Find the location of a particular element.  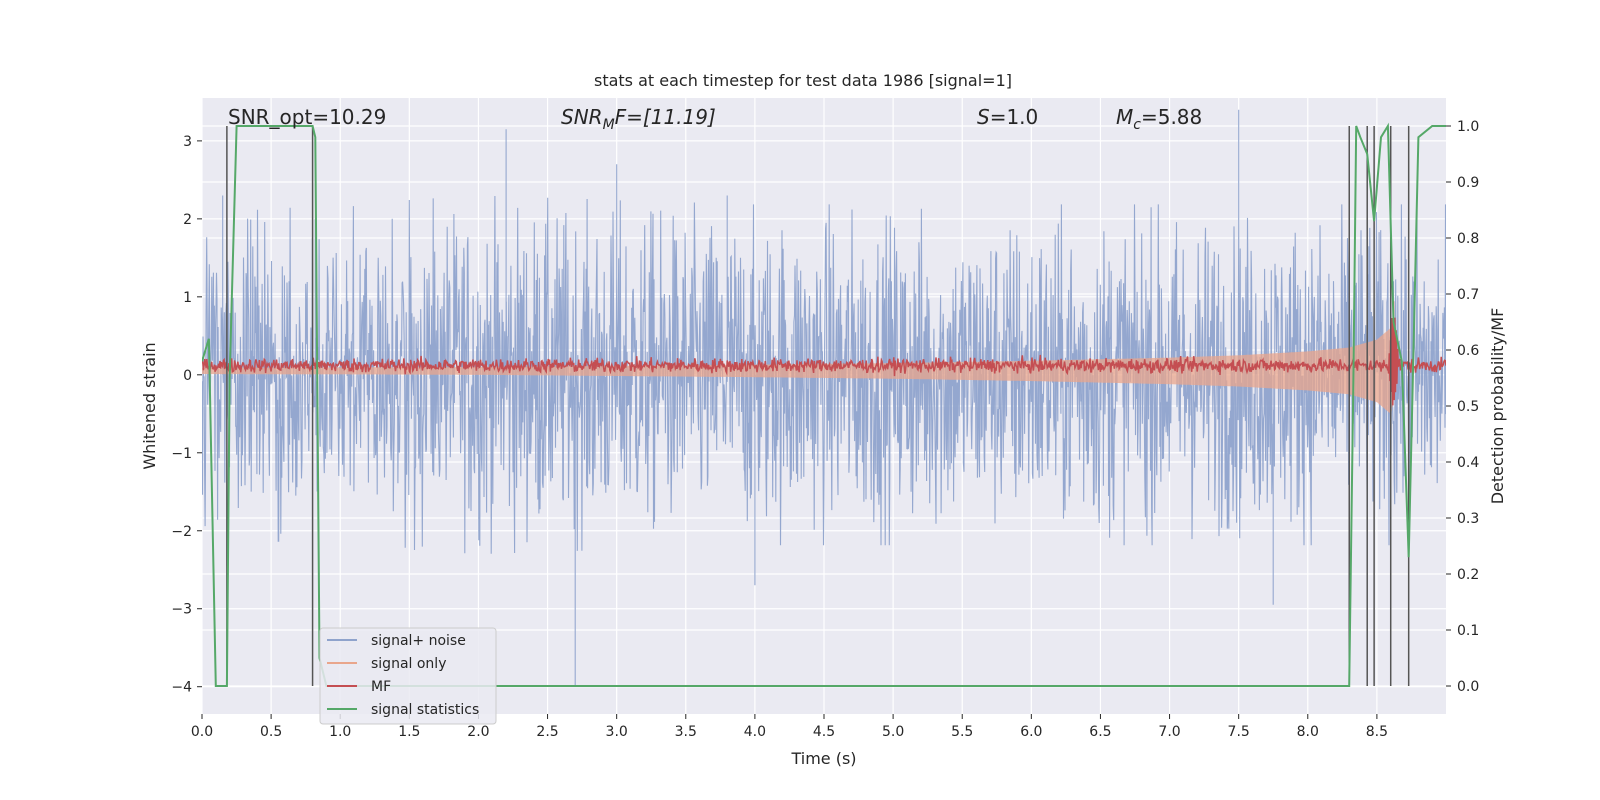

y2-tick-label: 0.9 is located at coordinates (1468, 183).